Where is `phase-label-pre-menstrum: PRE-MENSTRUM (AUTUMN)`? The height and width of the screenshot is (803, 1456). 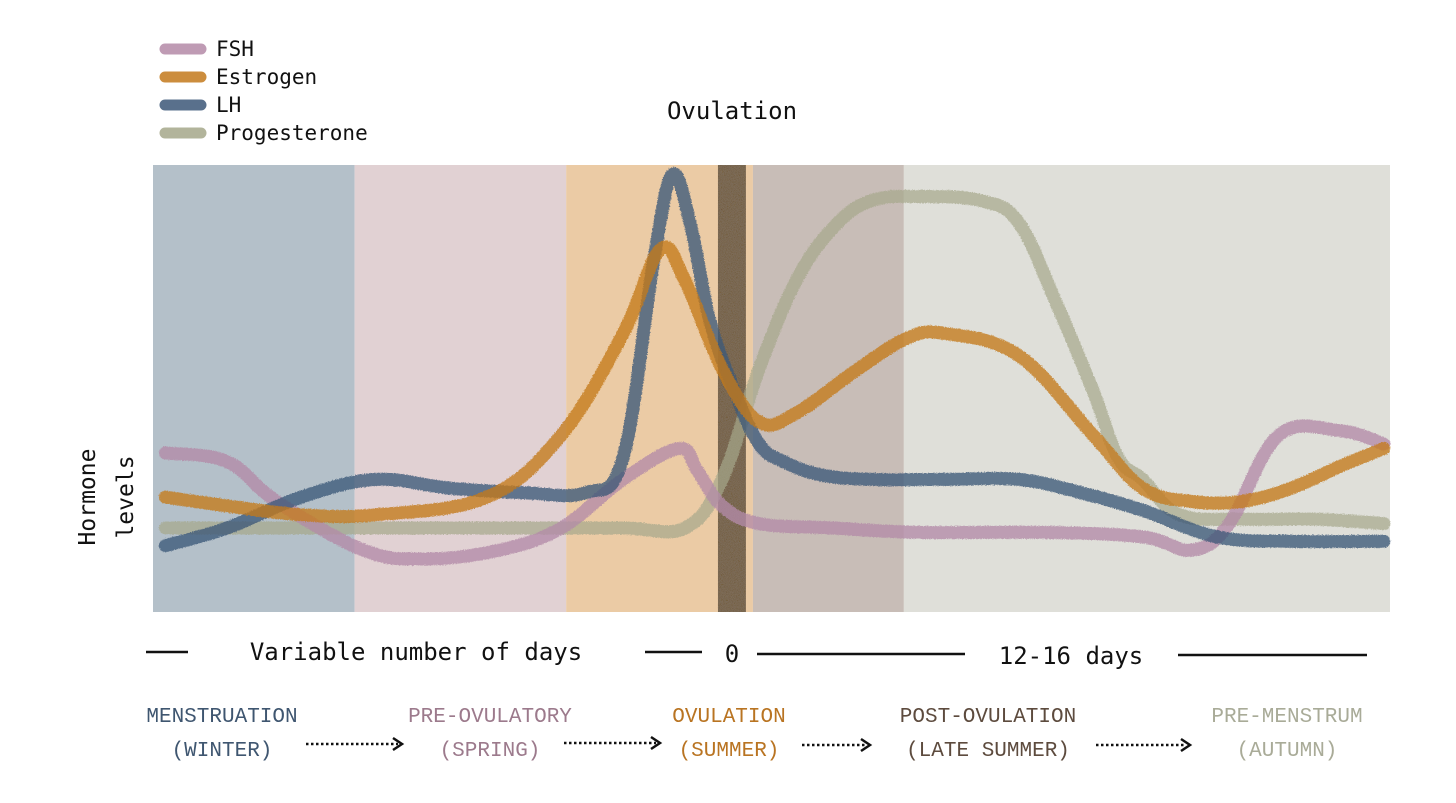 phase-label-pre-menstrum: PRE-MENSTRUM (AUTUMN) is located at coordinates (1286, 734).